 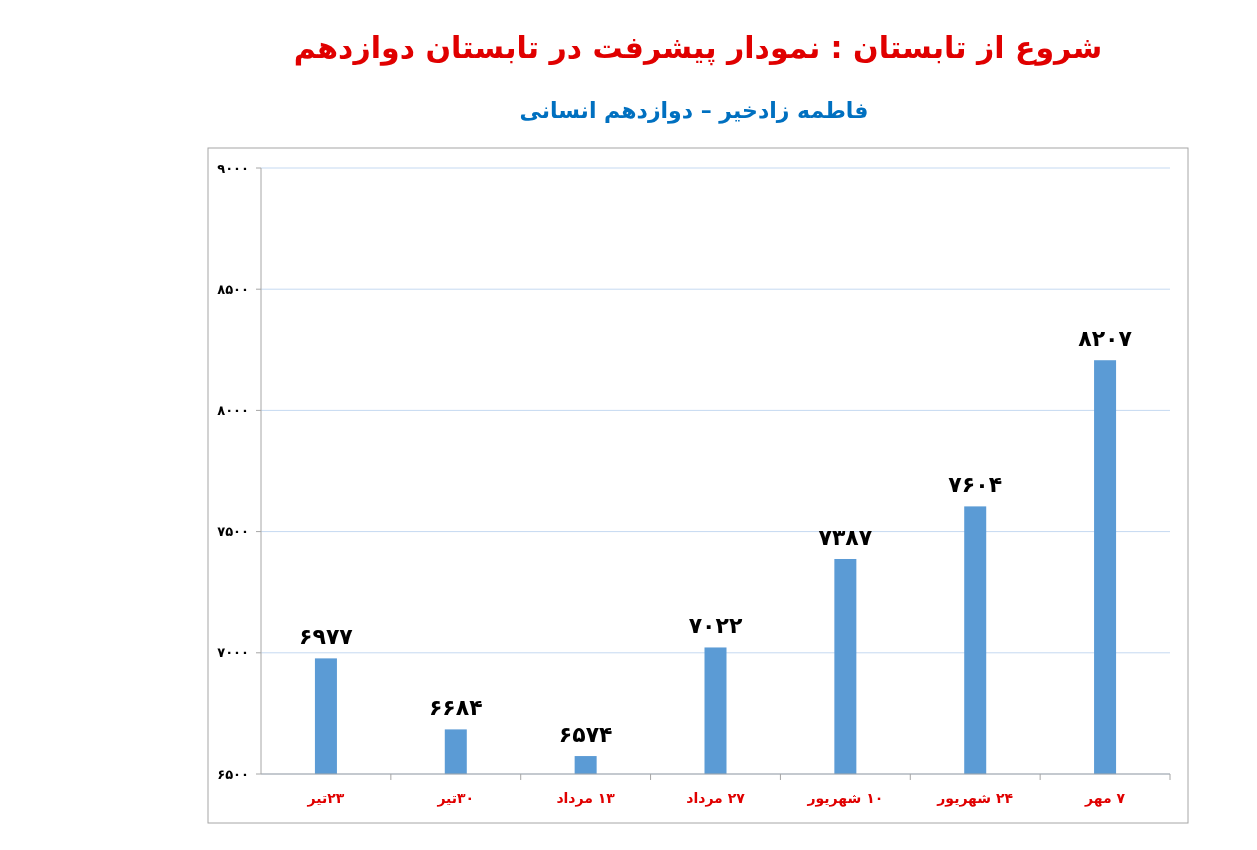 I want to click on x-tick-label: ۱۳ مرداد, so click(x=586, y=798).